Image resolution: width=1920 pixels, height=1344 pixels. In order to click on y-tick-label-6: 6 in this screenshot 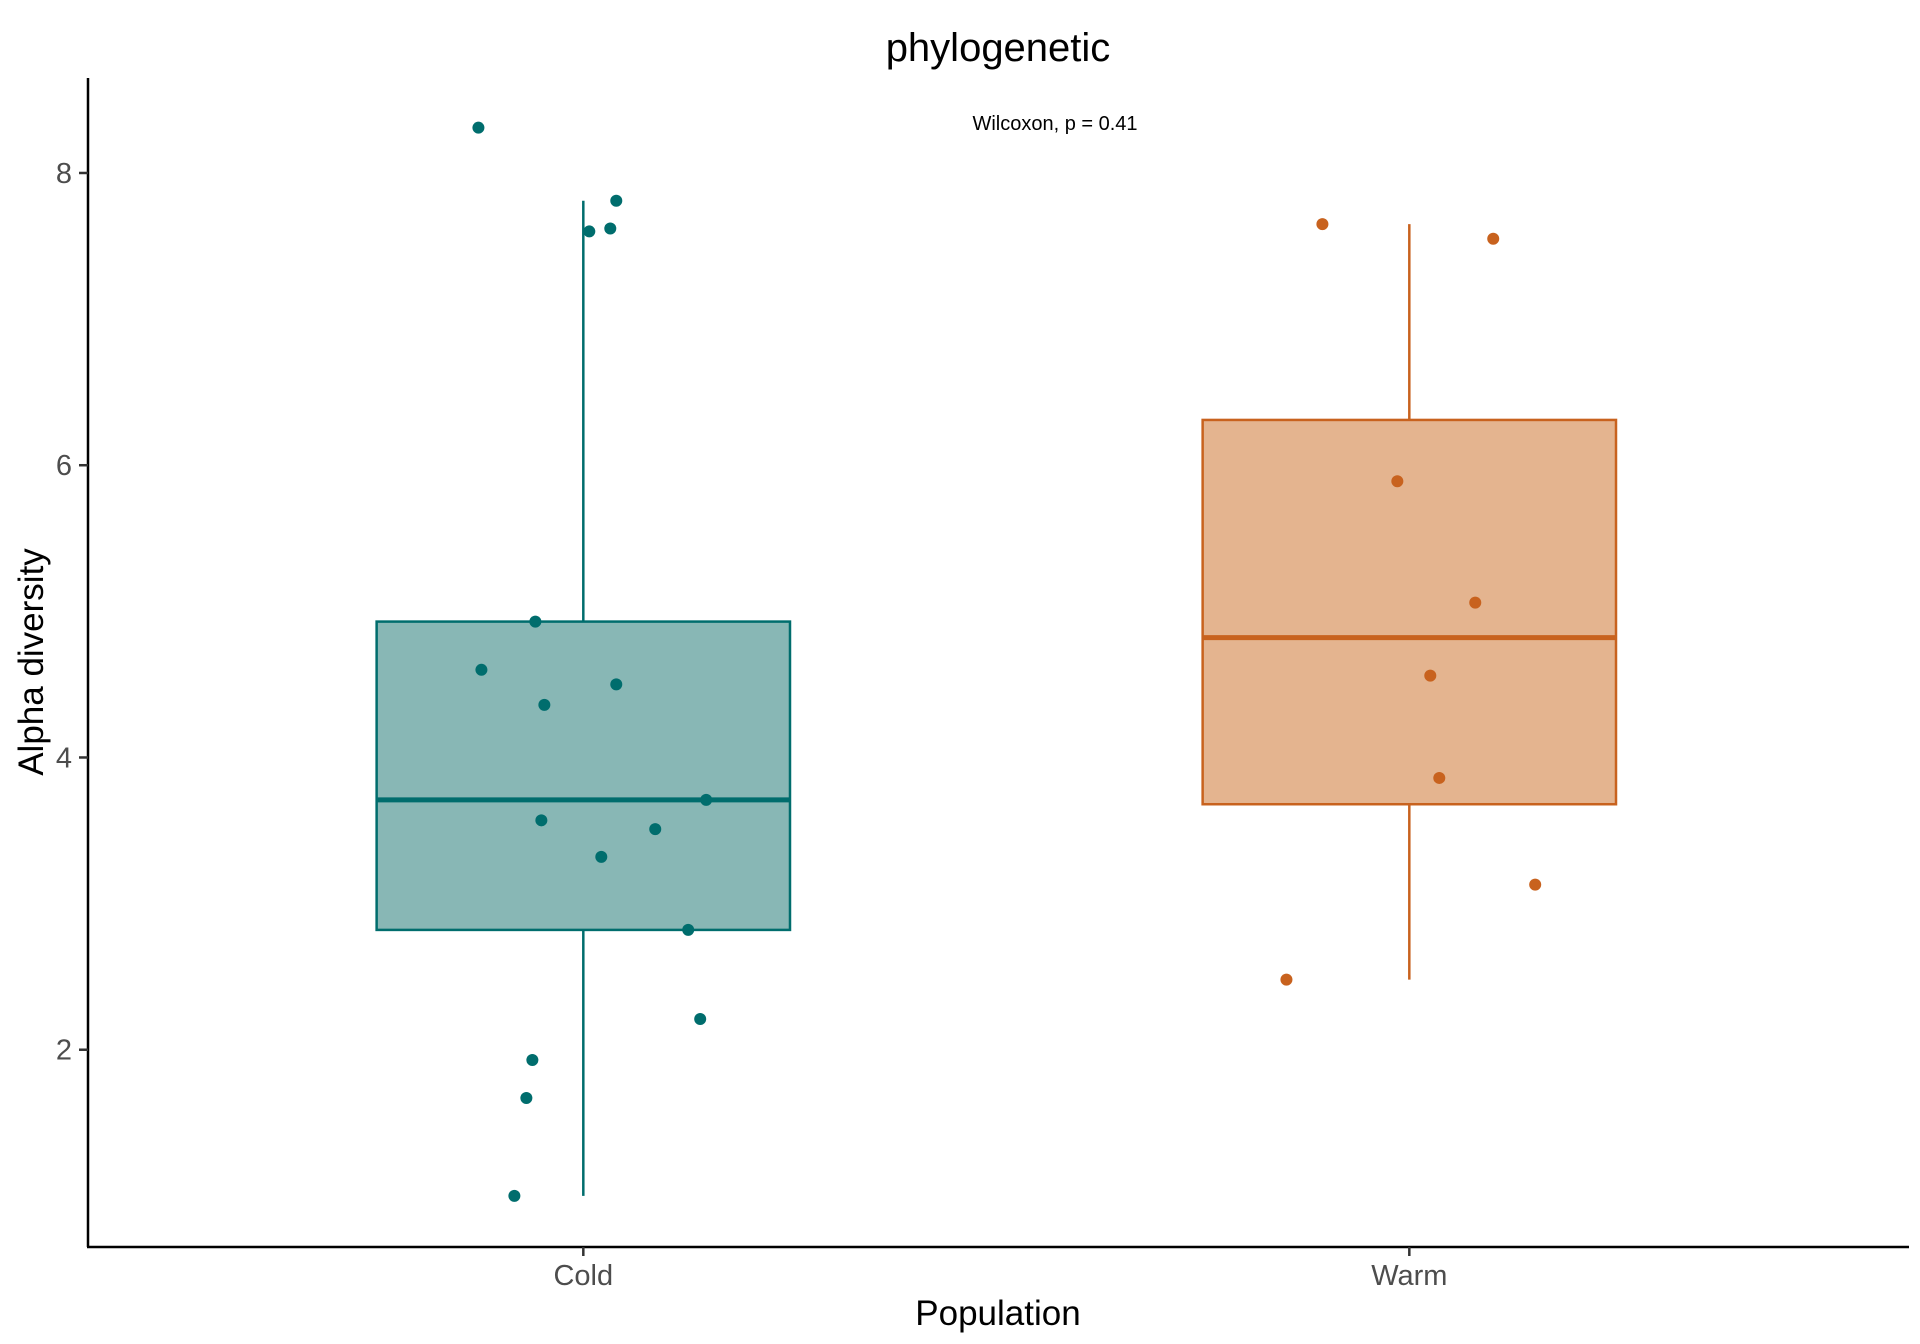, I will do `click(64, 466)`.